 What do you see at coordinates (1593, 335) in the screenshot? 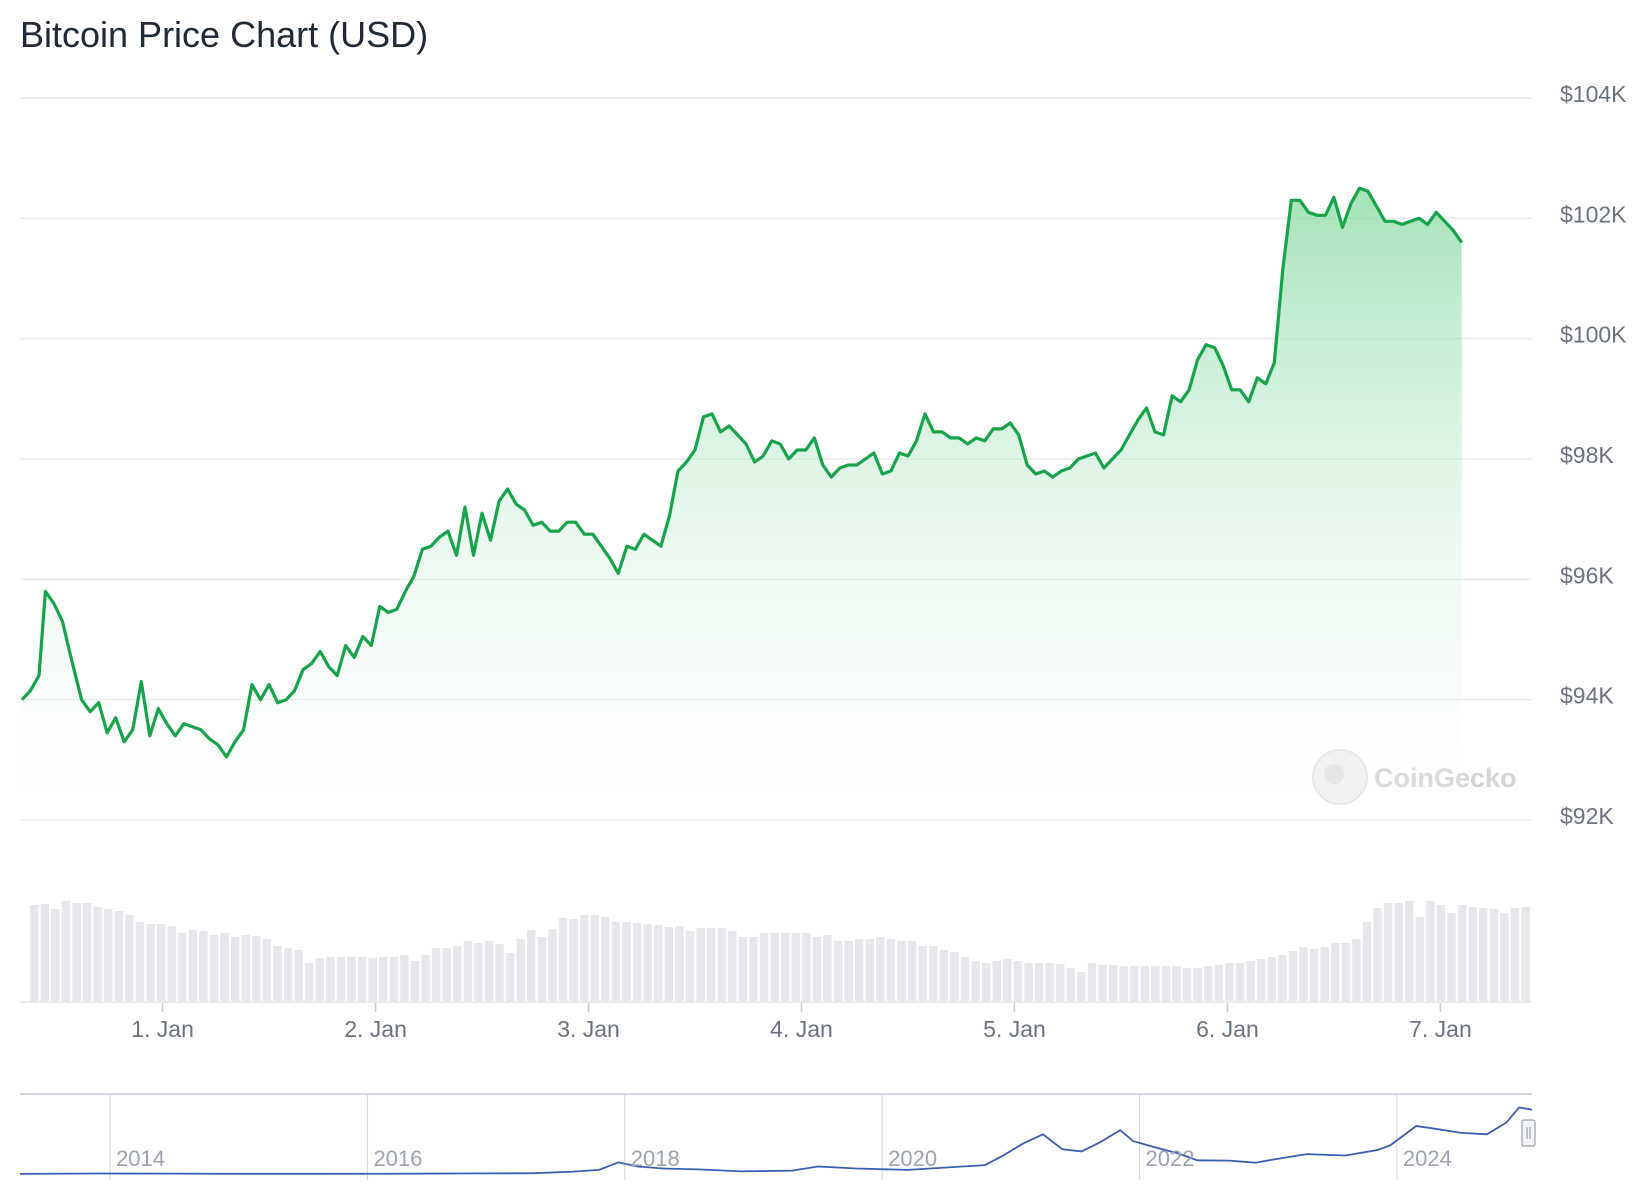
I see `y-tick-label: $100K` at bounding box center [1593, 335].